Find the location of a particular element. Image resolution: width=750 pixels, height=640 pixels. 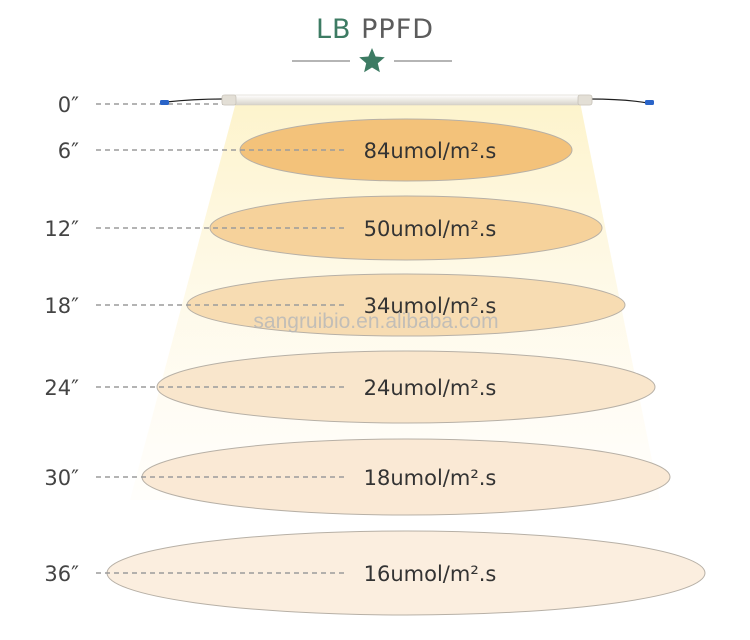

ppfd-value-label: 18umol/m².s is located at coordinates (430, 478).